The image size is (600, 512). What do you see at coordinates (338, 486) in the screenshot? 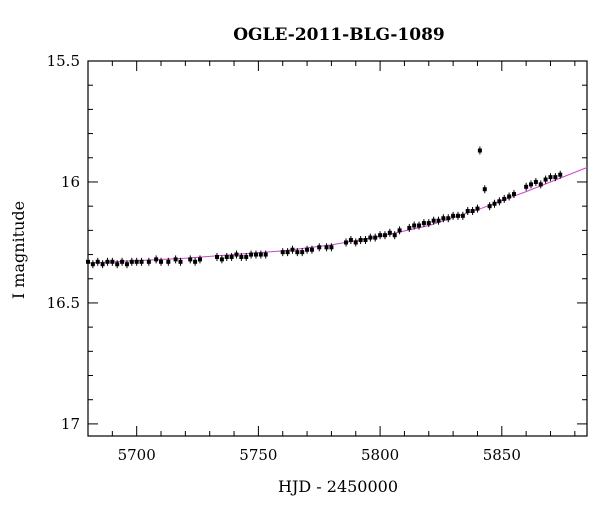
I see `x-axis-label: HJD - 2450000` at bounding box center [338, 486].